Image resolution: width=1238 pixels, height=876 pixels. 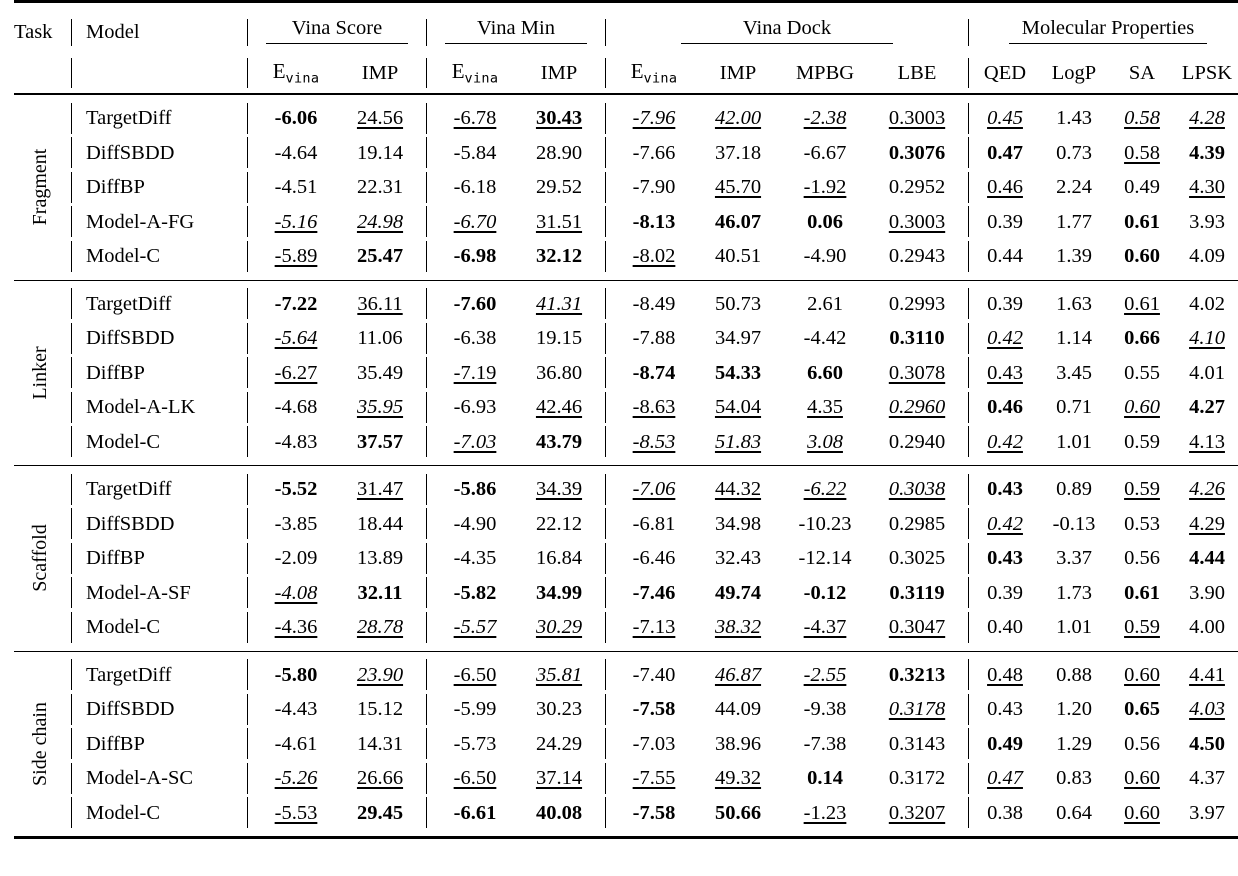 I want to click on cell-lpsk: 4.02, so click(x=1205, y=304).